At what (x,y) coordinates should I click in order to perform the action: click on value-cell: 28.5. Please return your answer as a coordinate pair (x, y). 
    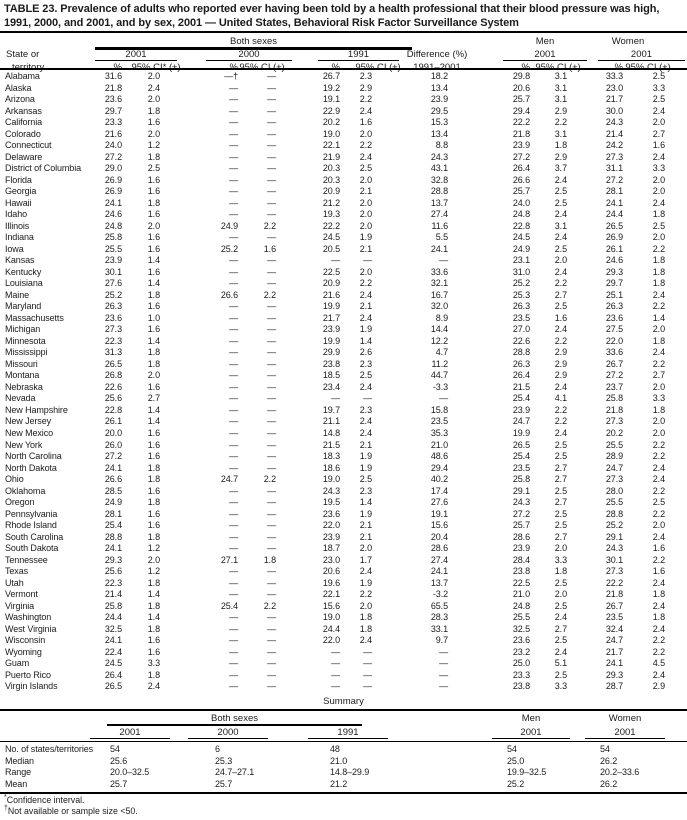
    Looking at the image, I should click on (113, 490).